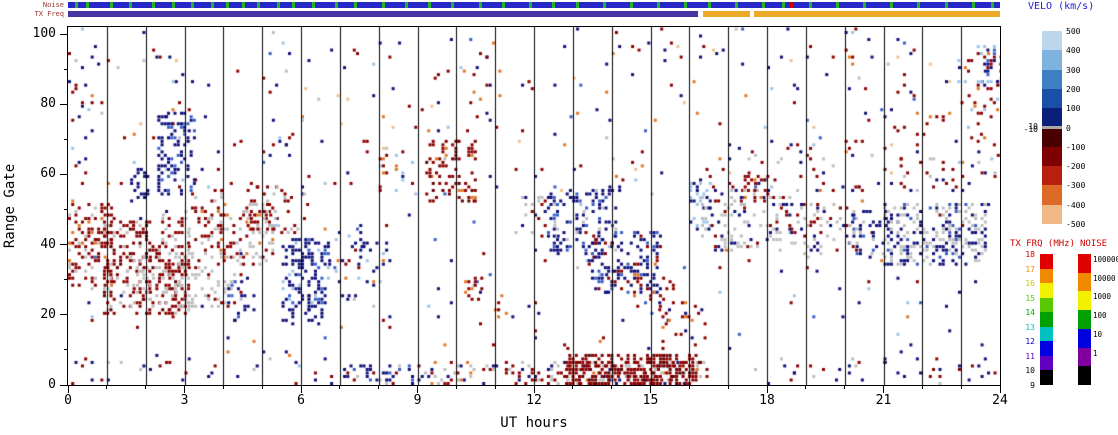 This screenshot has height=435, width=1118. What do you see at coordinates (301, 400) in the screenshot?
I see `x-tick-label: 6` at bounding box center [301, 400].